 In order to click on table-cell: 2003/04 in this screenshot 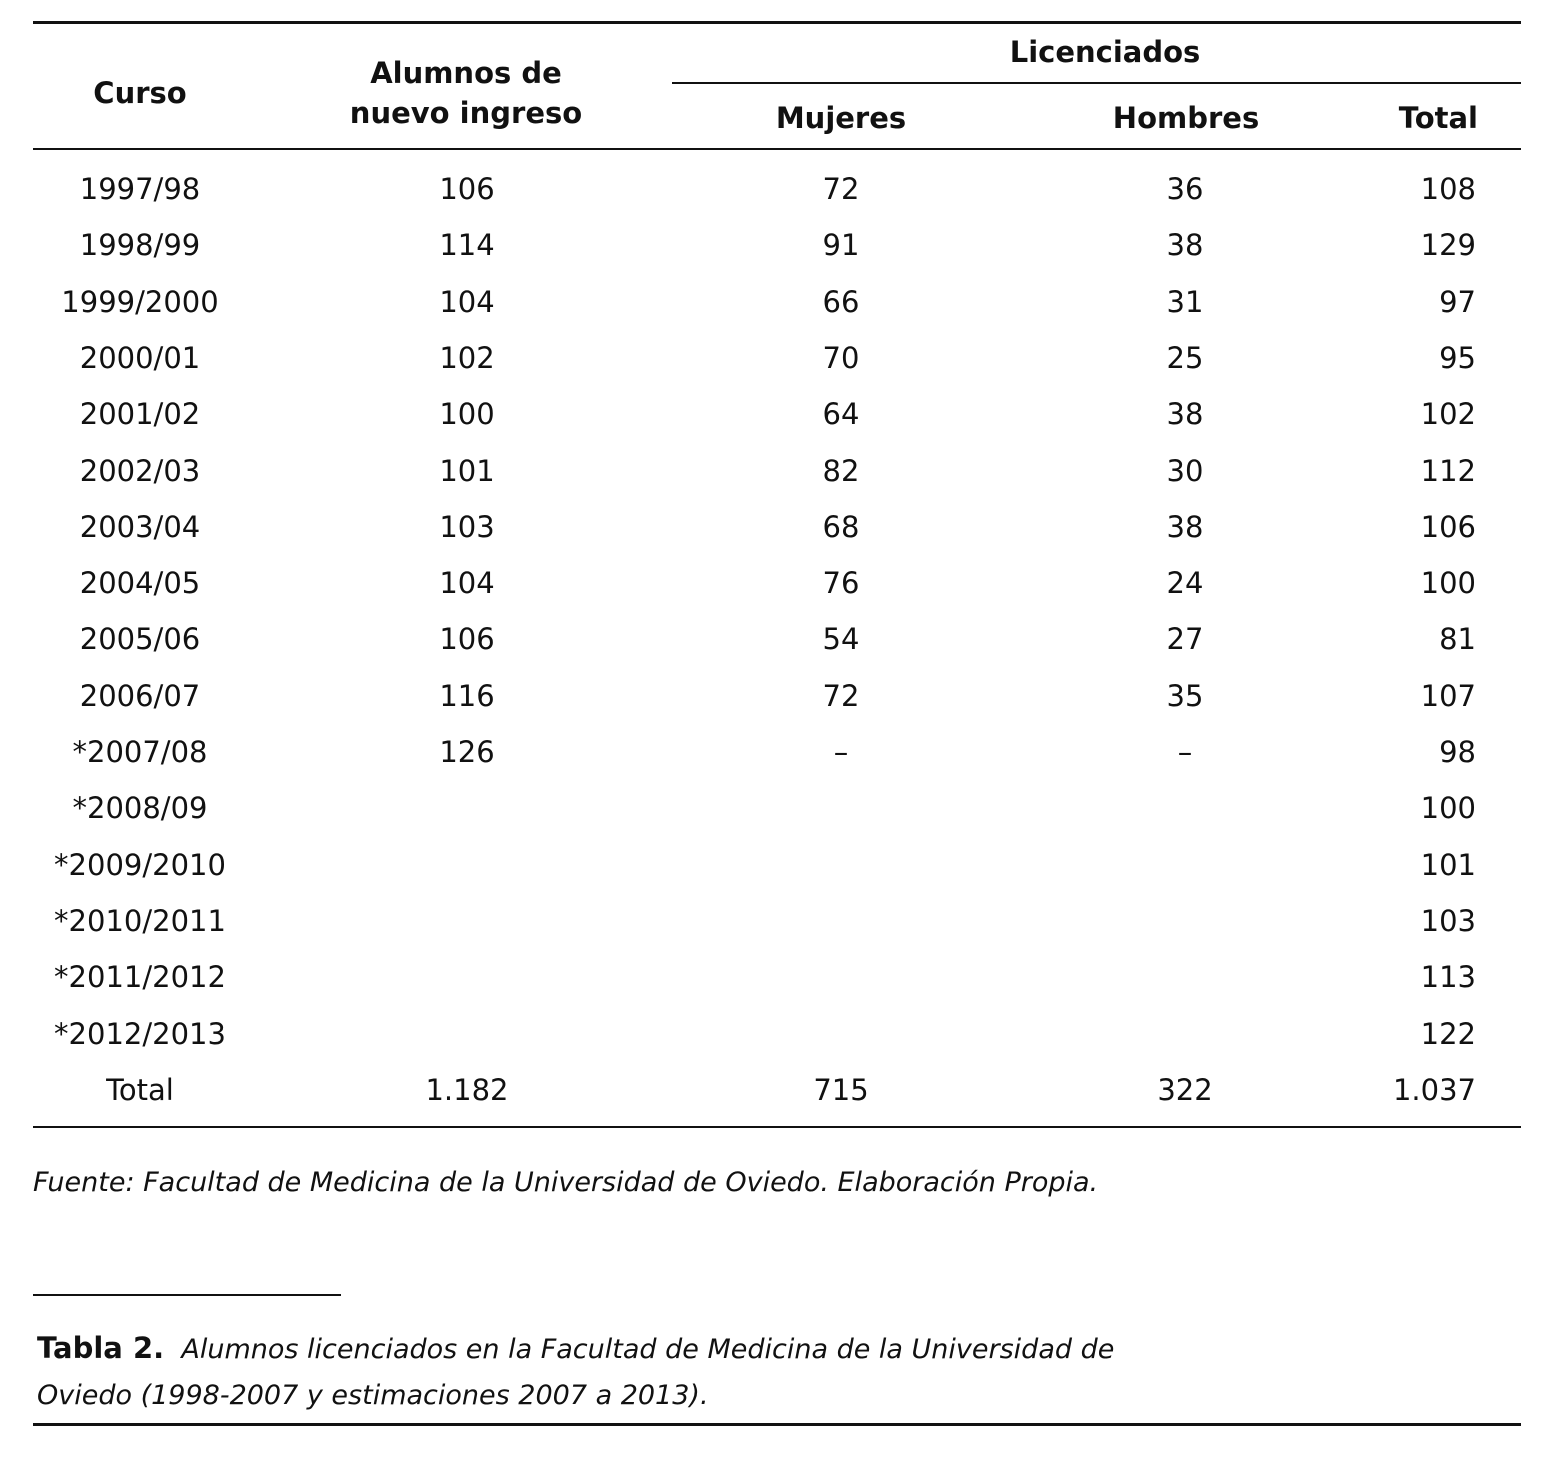, I will do `click(140, 526)`.